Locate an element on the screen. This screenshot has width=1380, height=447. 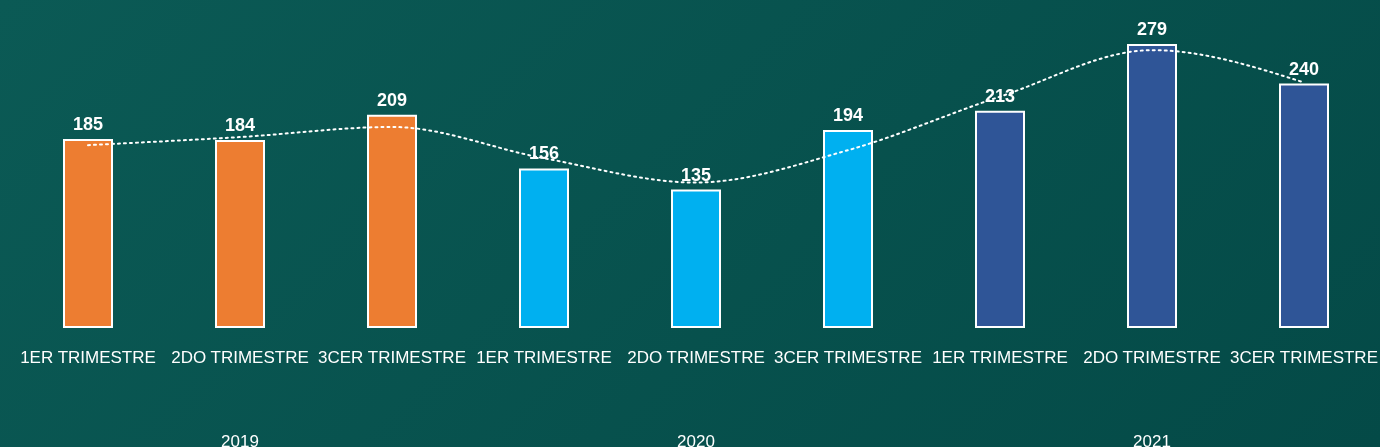
data-label: 135 is located at coordinates (696, 174).